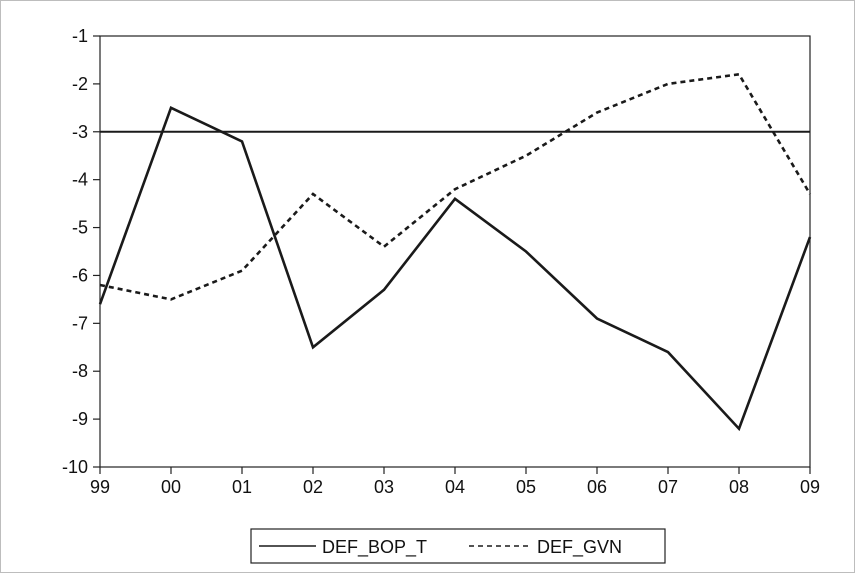 The image size is (855, 573). I want to click on y-tick-label: -6, so click(80, 275).